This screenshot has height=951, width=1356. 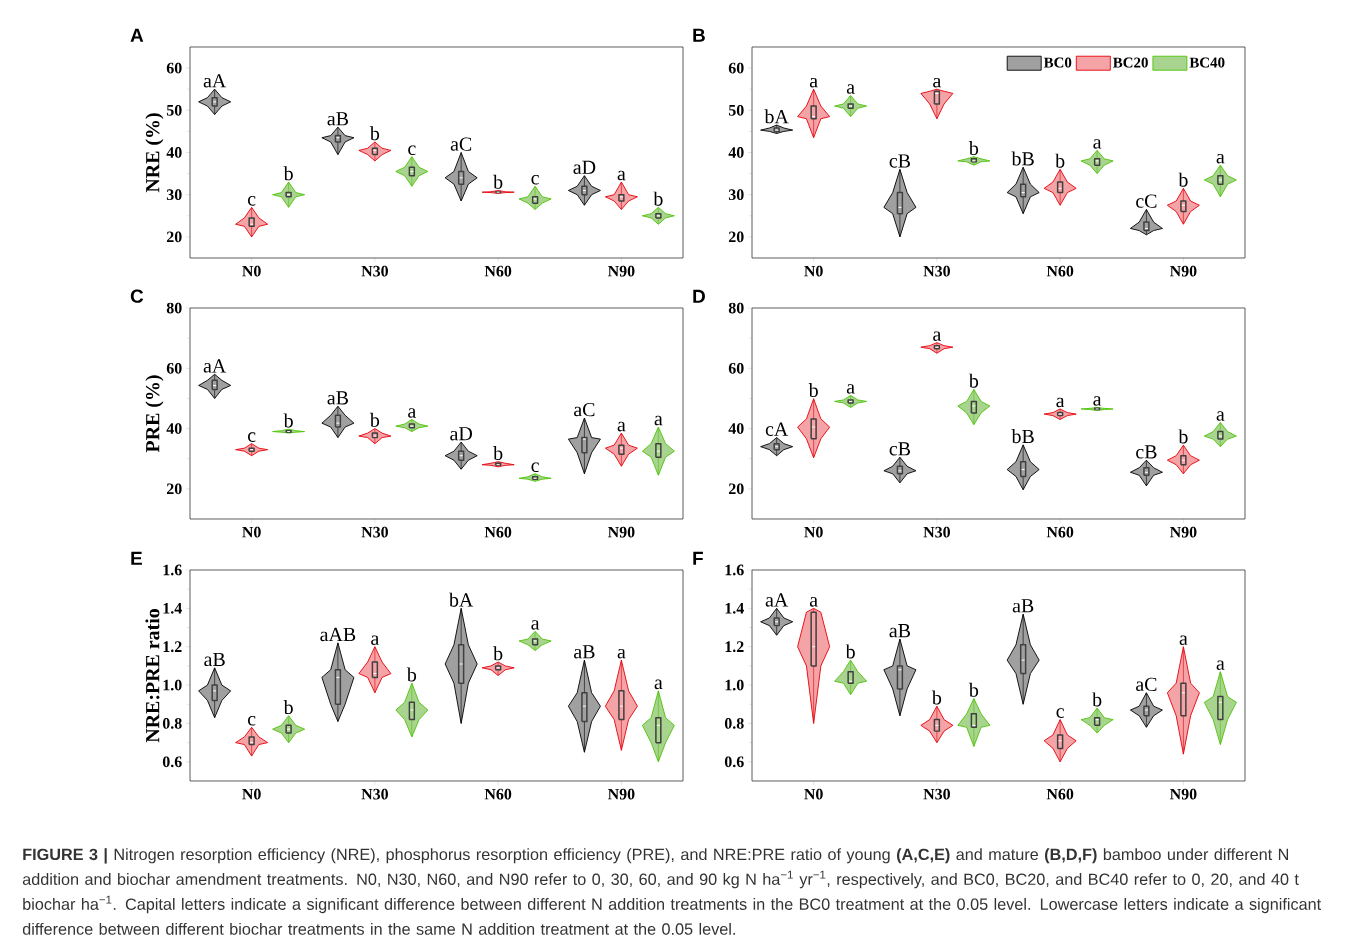 What do you see at coordinates (1130, 62) in the screenshot?
I see `legend-label: BC20` at bounding box center [1130, 62].